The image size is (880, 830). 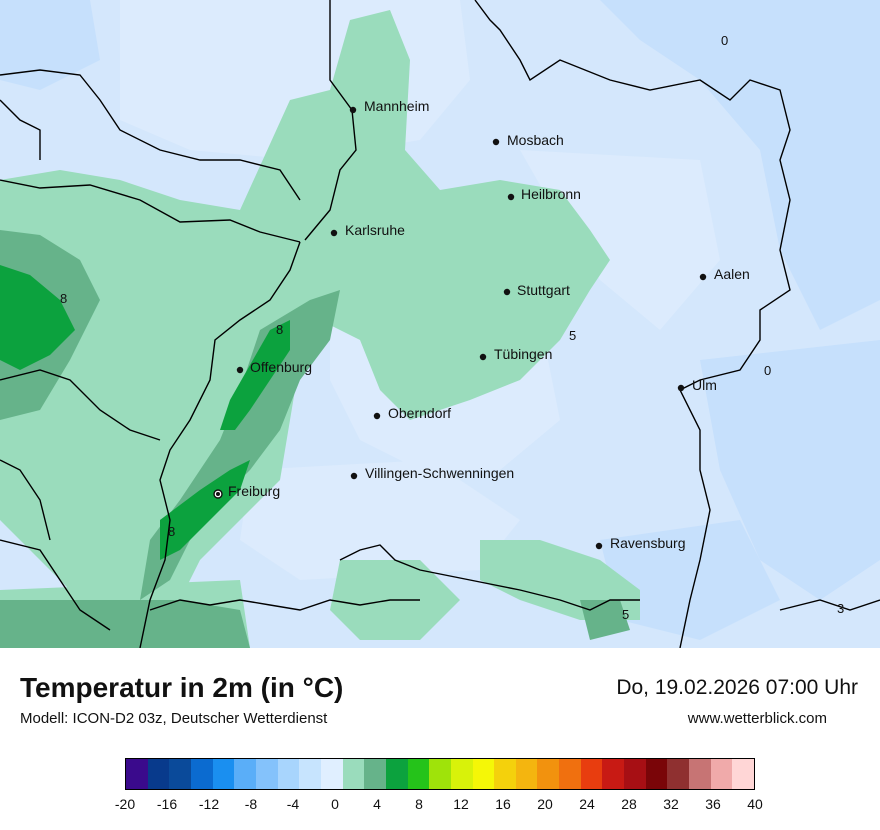 I want to click on svg-text: Mannheim, so click(x=396, y=106).